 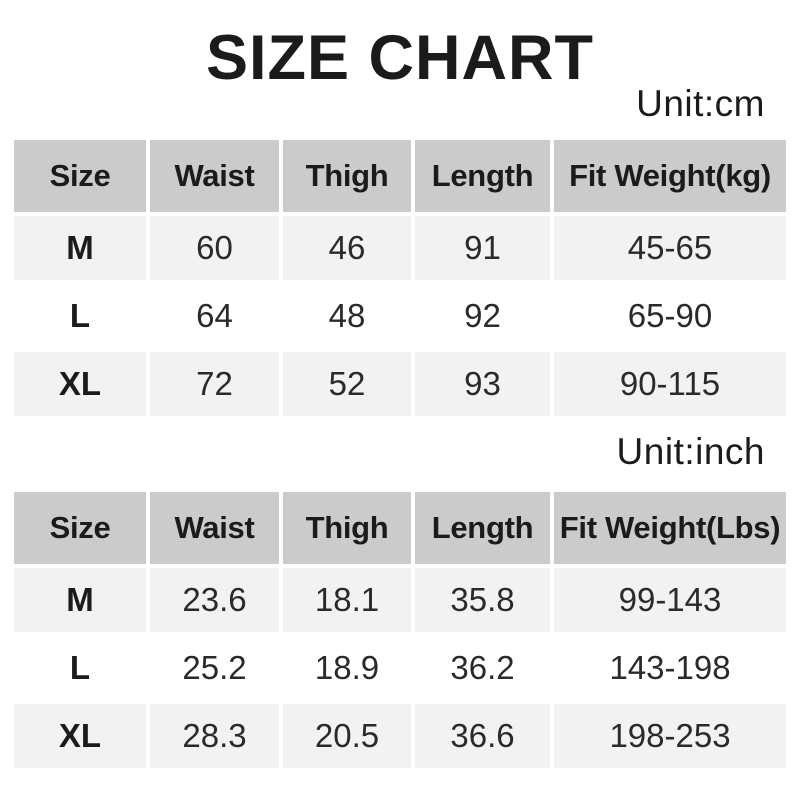 What do you see at coordinates (482, 668) in the screenshot?
I see `length-cell: 36.2` at bounding box center [482, 668].